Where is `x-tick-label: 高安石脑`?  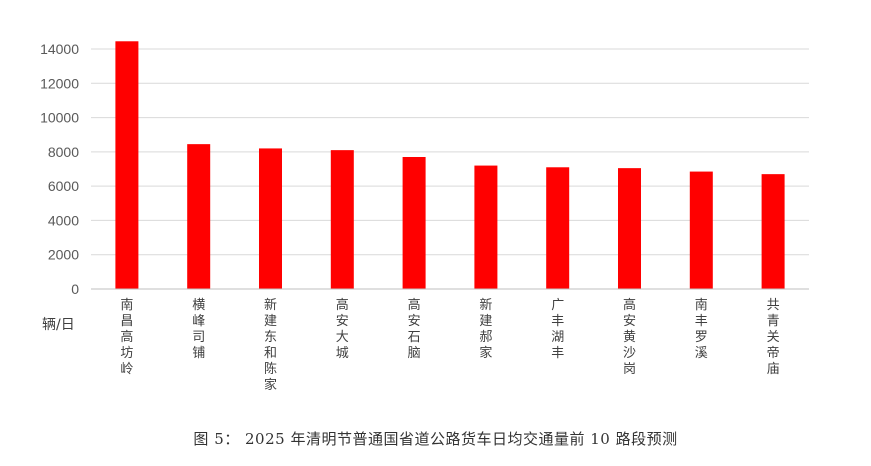 x-tick-label: 高安石脑 is located at coordinates (414, 329).